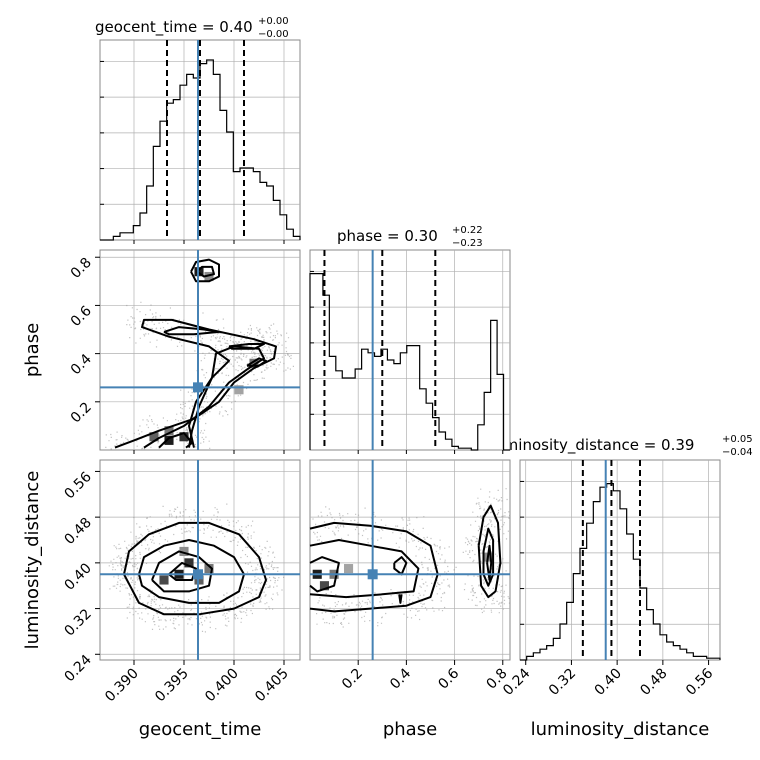  I want to click on panel-frame-phase, so click(410, 350).